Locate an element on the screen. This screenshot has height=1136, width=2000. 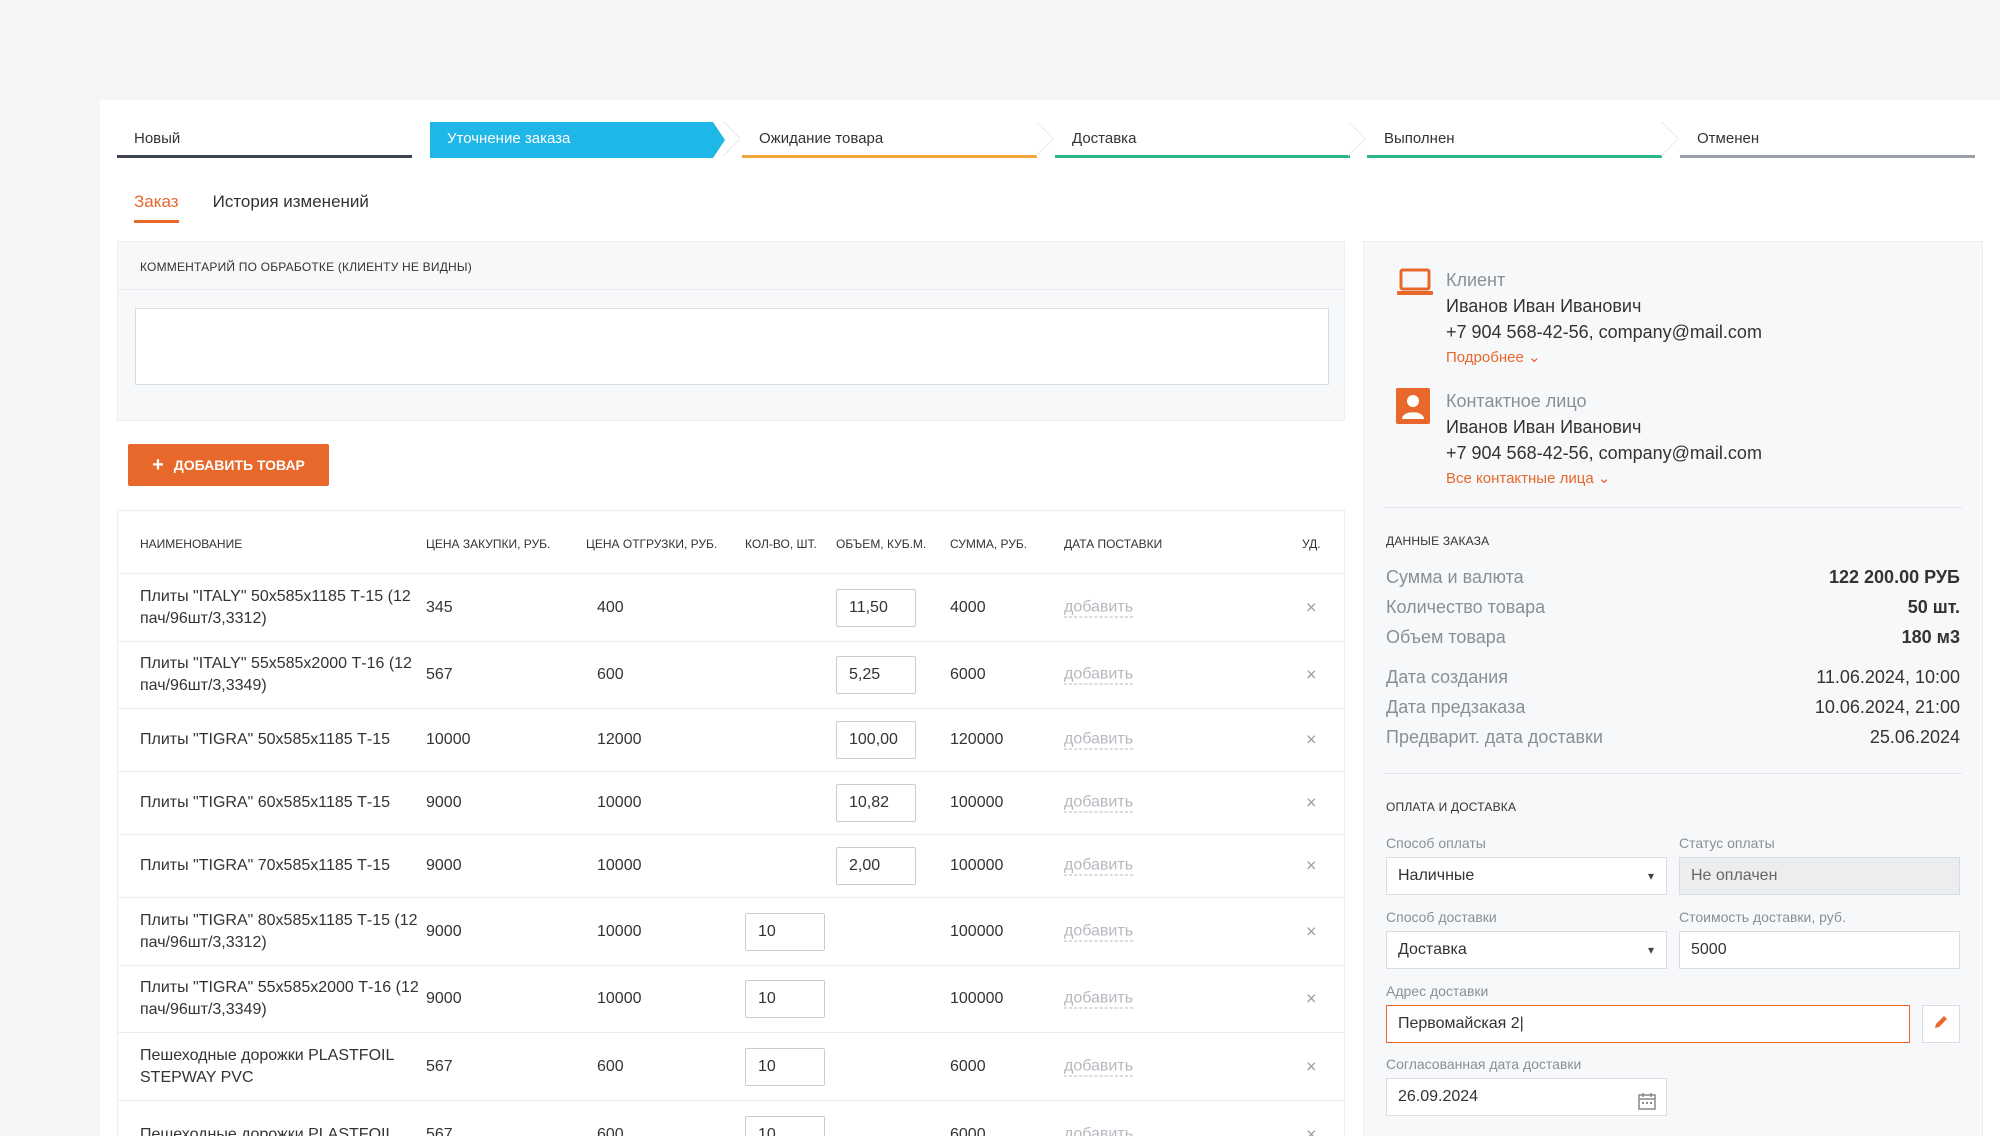
status-step: Выполнен is located at coordinates (1514, 140).